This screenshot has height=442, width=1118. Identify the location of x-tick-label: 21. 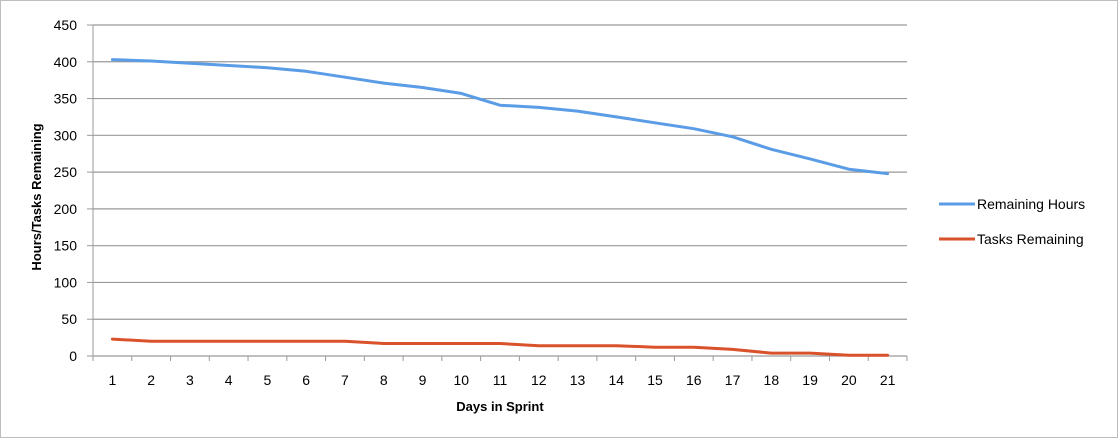
(888, 380).